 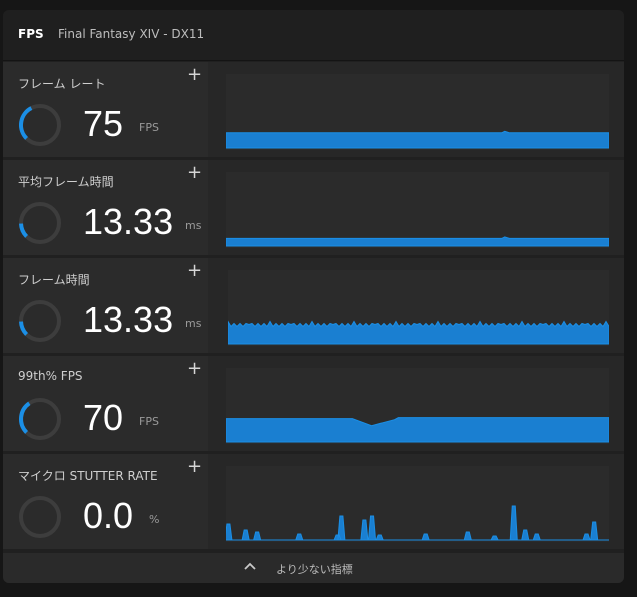 What do you see at coordinates (103, 123) in the screenshot?
I see `metric-value: 75` at bounding box center [103, 123].